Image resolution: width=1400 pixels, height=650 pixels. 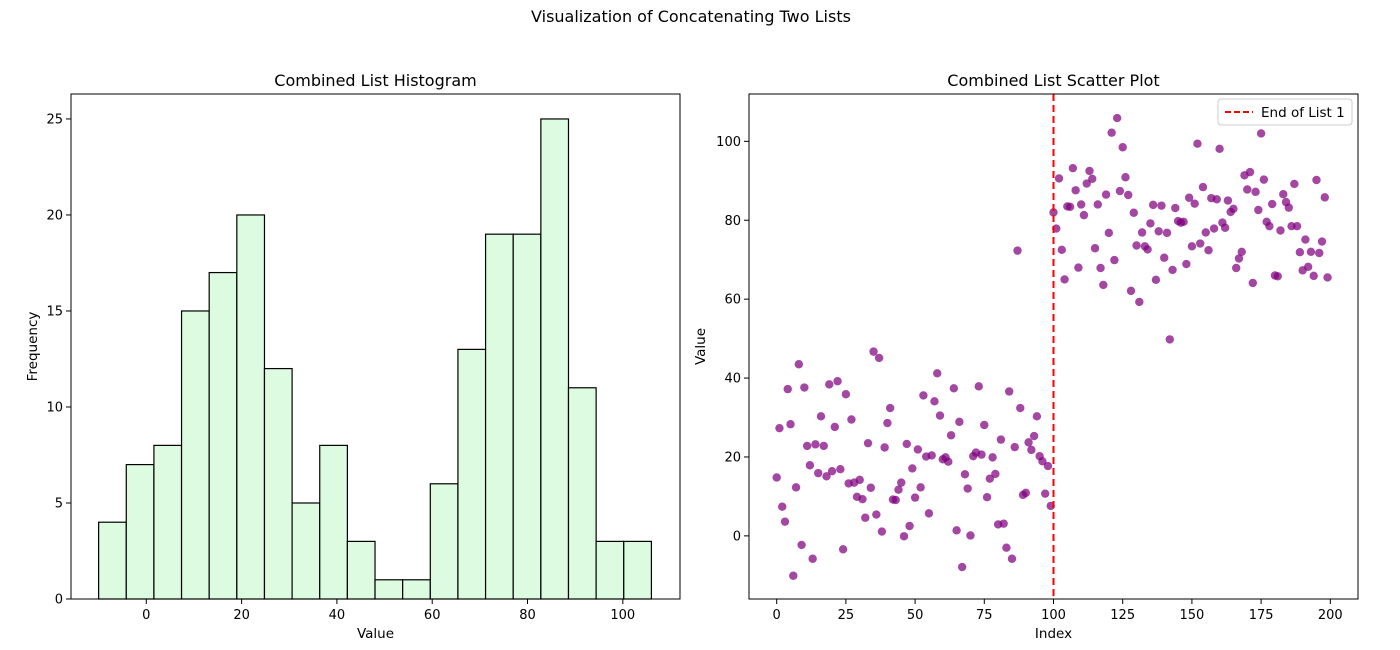 I want to click on histogram-y-tick-label: 10, so click(x=54, y=407).